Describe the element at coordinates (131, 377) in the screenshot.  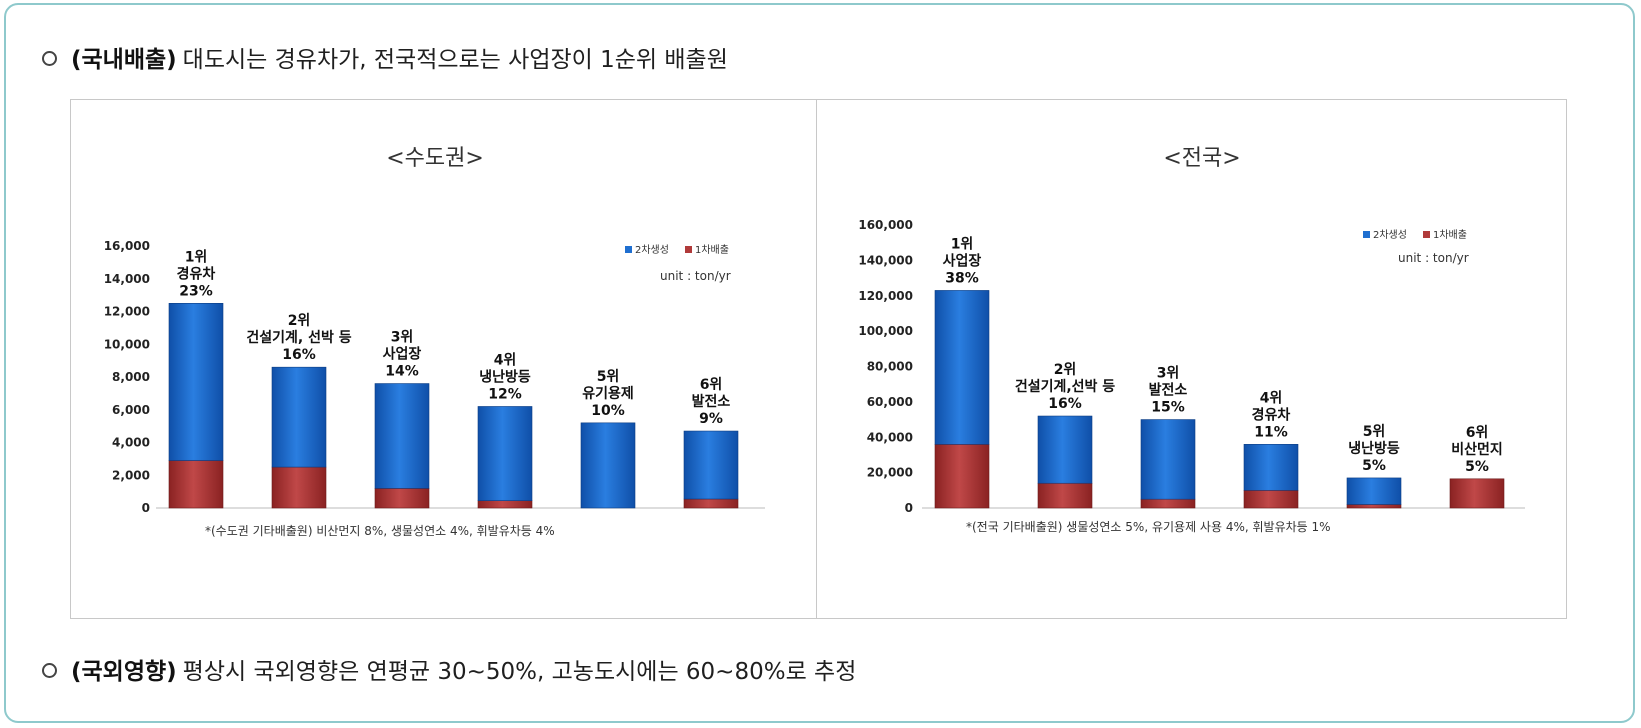
I see `y-tick-label: 8,000` at that location.